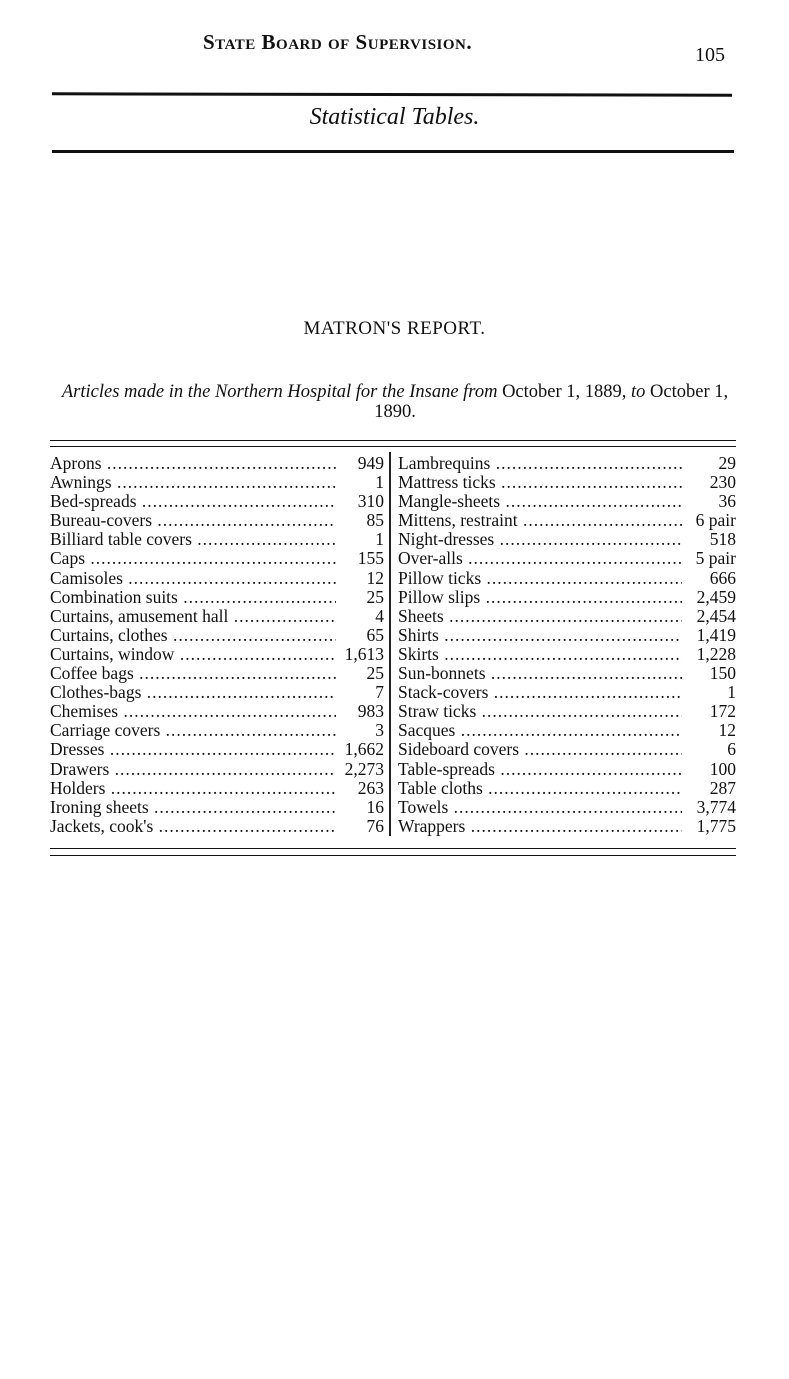 The image size is (789, 1379). I want to click on item-name: Chemises, so click(193, 711).